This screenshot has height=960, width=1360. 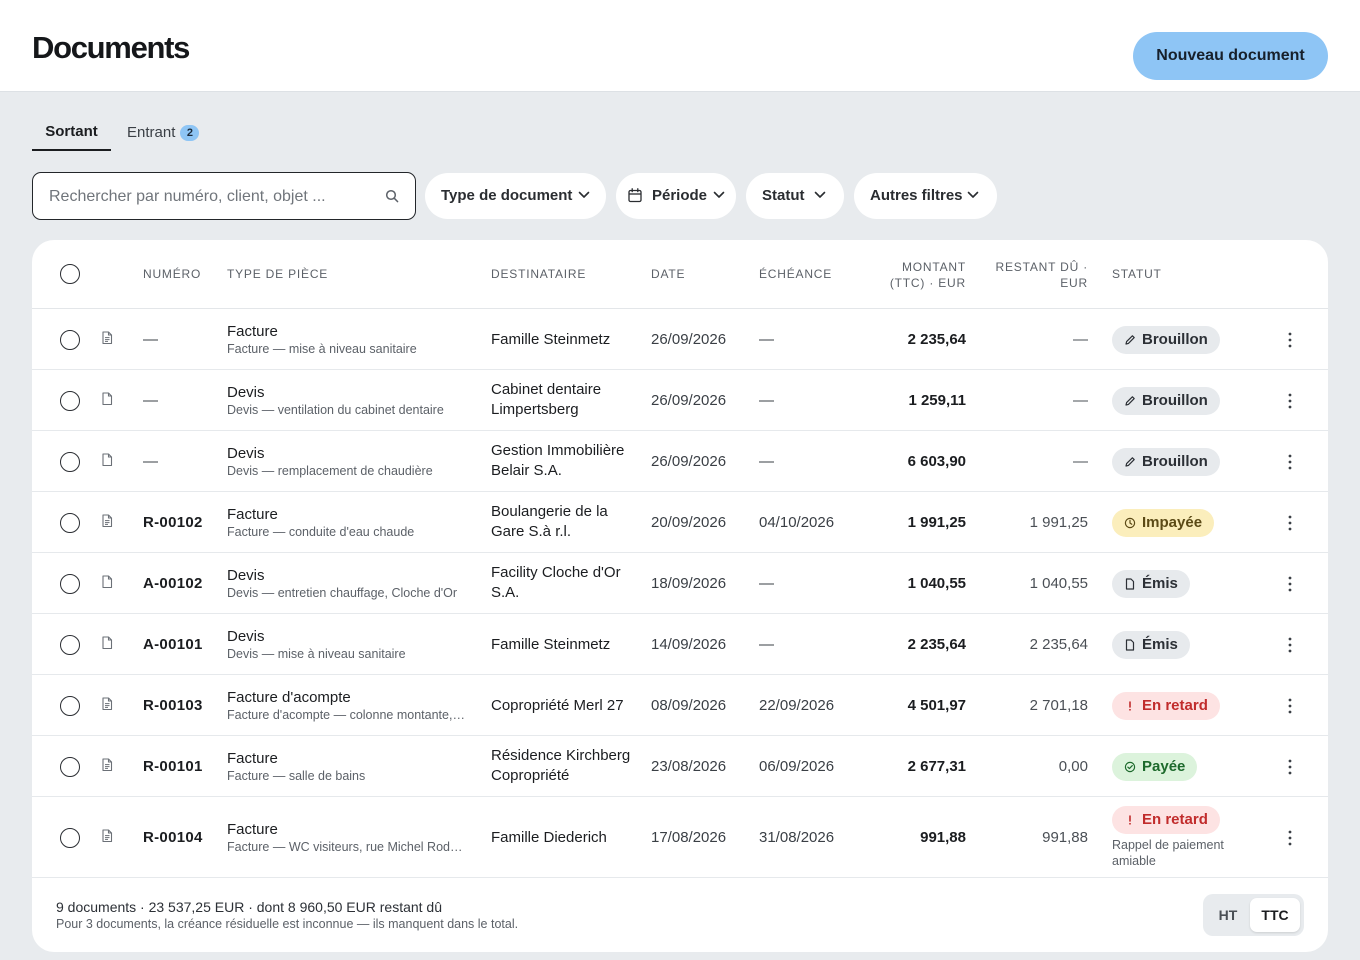 I want to click on filter-period: Période, so click(x=676, y=196).